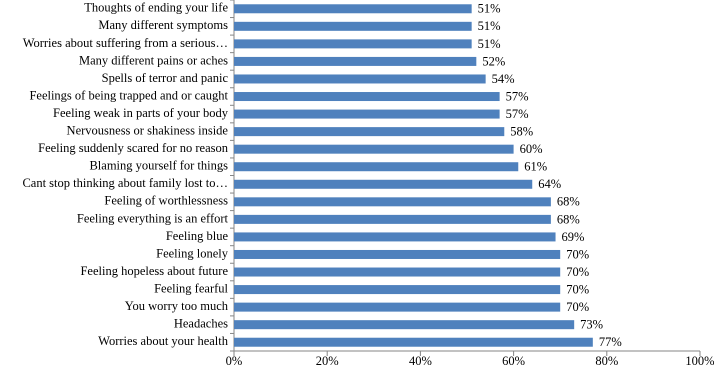  What do you see at coordinates (606, 361) in the screenshot?
I see `x-tick-label: 80%` at bounding box center [606, 361].